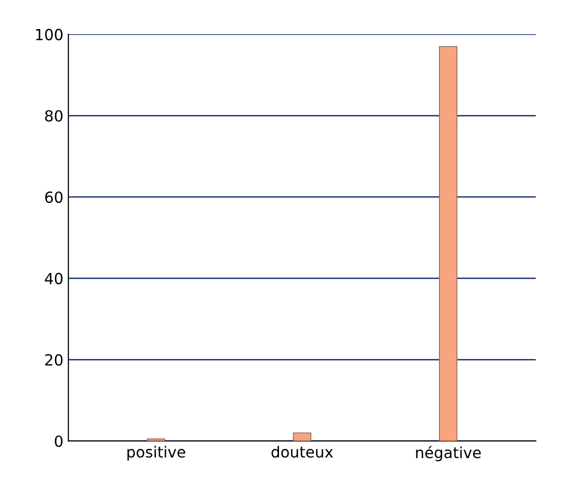 Image resolution: width=570 pixels, height=490 pixels. I want to click on y-tick-label: 100, so click(49, 34).